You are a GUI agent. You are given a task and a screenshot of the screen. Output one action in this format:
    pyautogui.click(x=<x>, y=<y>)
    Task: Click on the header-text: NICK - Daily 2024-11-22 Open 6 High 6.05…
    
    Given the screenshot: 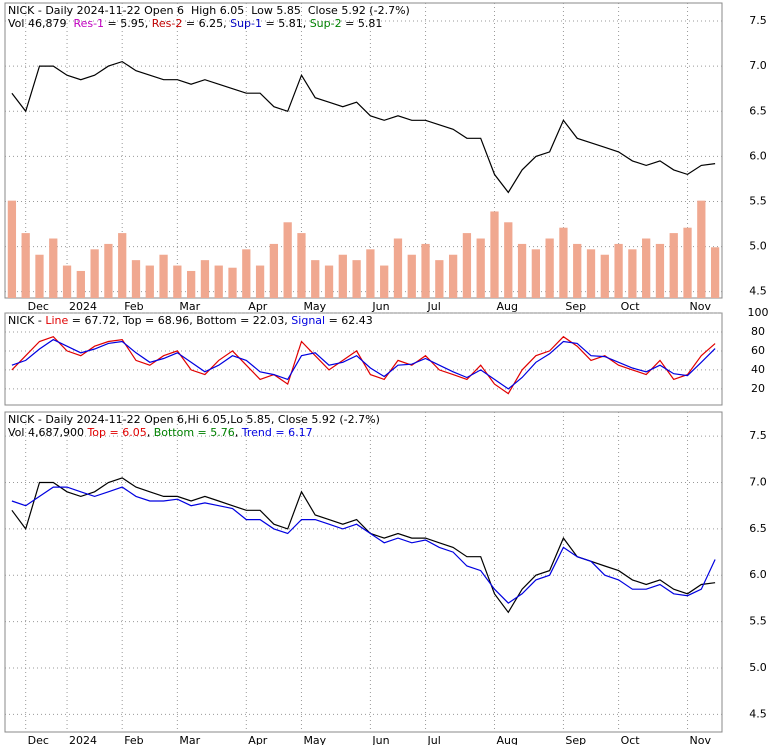 What is the action you would take?
    pyautogui.click(x=209, y=10)
    